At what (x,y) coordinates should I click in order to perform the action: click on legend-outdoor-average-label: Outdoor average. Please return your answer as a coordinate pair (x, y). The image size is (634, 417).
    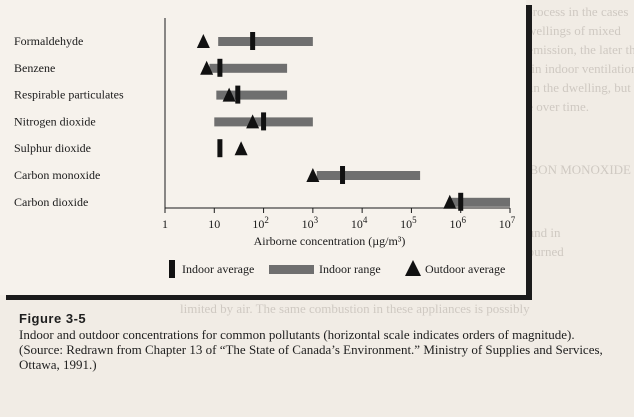
    Looking at the image, I should click on (465, 269).